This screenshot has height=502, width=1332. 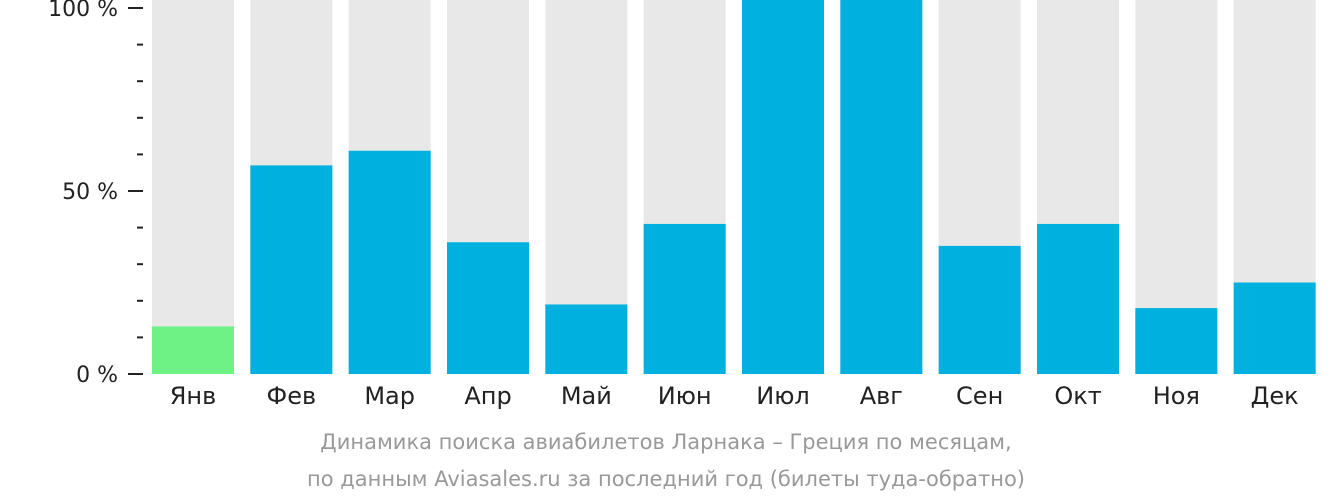 What do you see at coordinates (1176, 396) in the screenshot?
I see `x-tick-label: Ноя` at bounding box center [1176, 396].